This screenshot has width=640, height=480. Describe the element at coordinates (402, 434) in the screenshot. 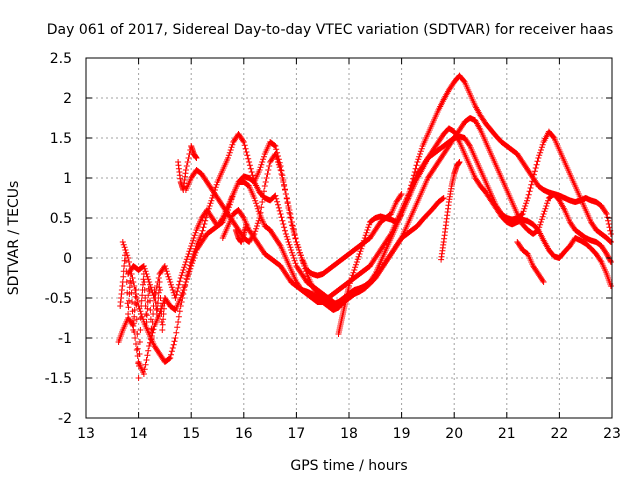

I see `x-tick-label: 19` at that location.